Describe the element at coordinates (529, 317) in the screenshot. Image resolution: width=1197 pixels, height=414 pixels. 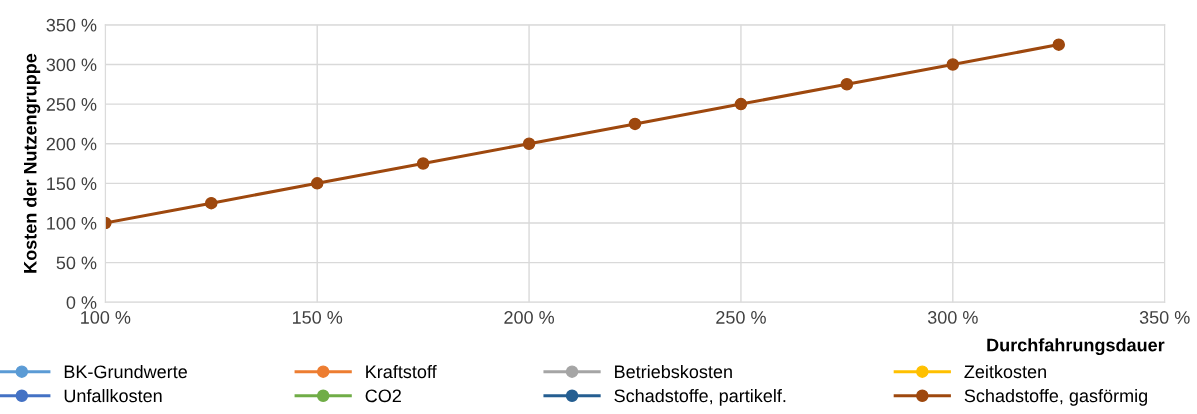
I see `x-tick-label: 200 %` at that location.